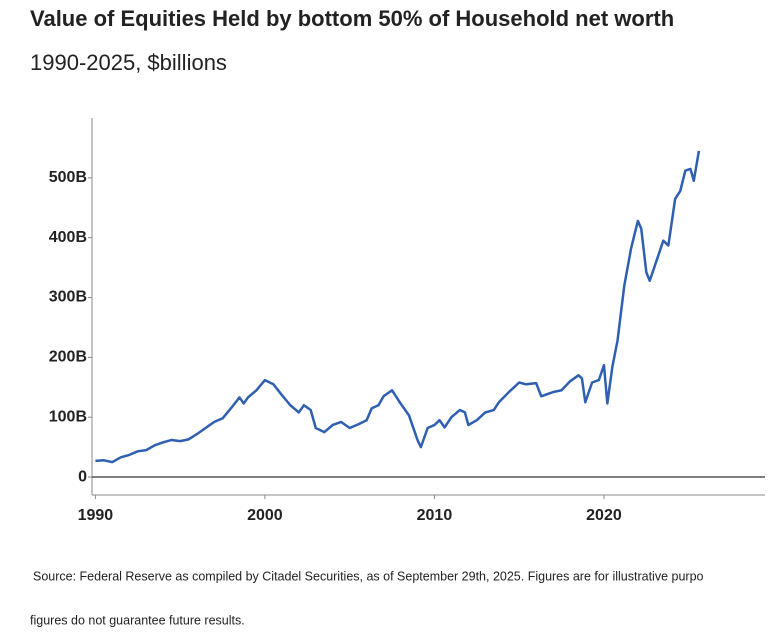 The width and height of the screenshot is (780, 632). Describe the element at coordinates (604, 515) in the screenshot. I see `x-tick-label: 2020` at that location.